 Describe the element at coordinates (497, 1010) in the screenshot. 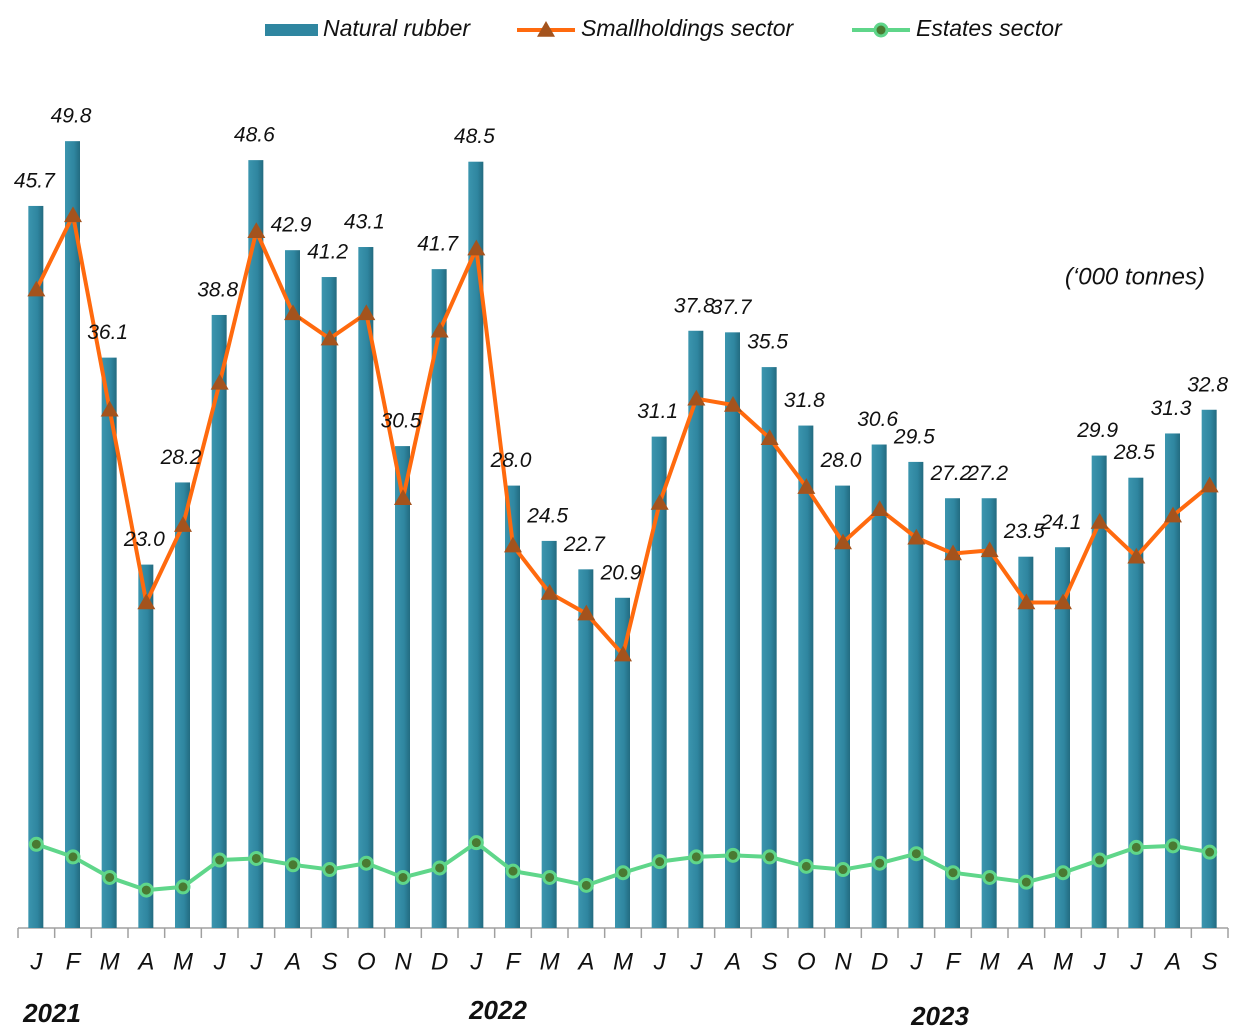

I see `year-label: 2022` at that location.